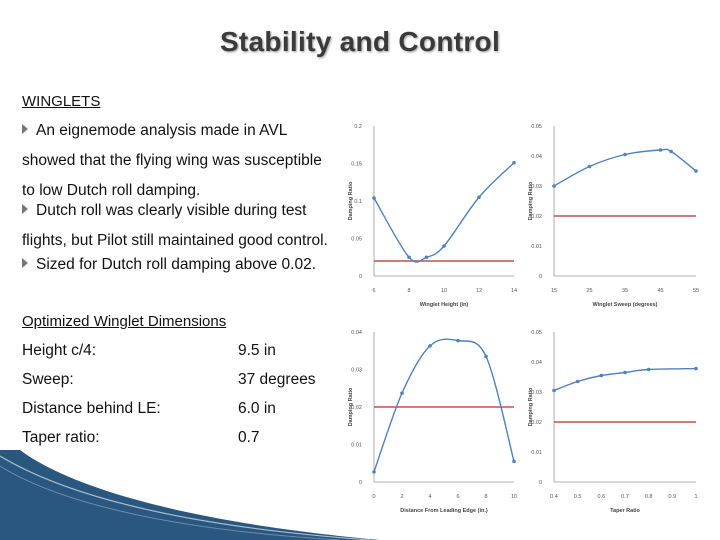 This screenshot has width=720, height=540. What do you see at coordinates (360, 41) in the screenshot?
I see `slide-title: Stability and Control` at bounding box center [360, 41].